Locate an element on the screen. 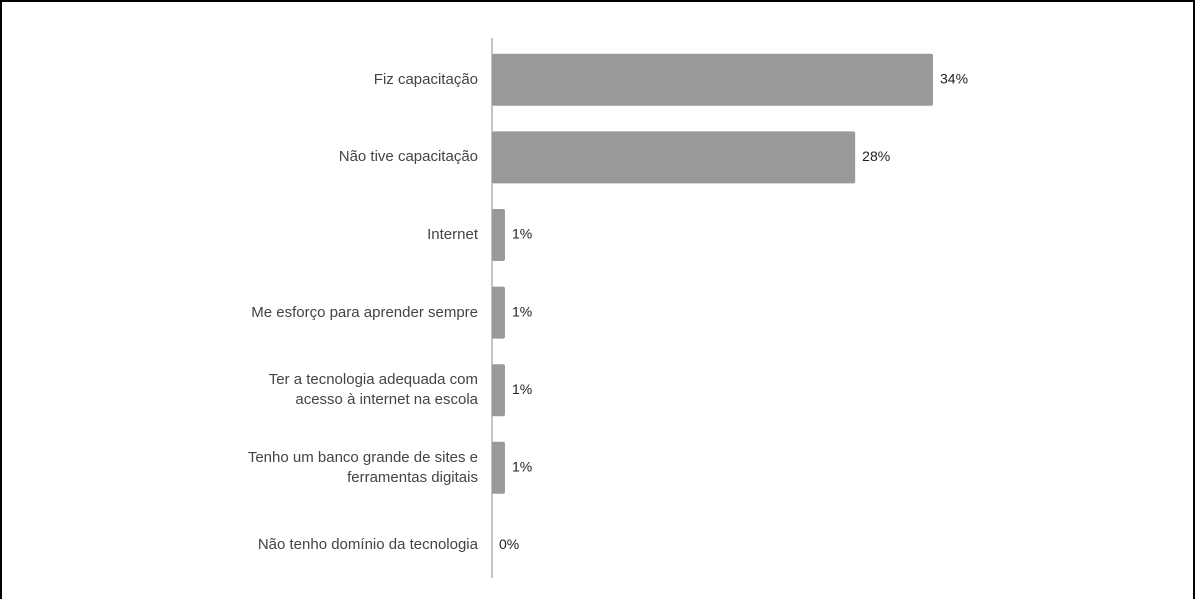 The height and width of the screenshot is (599, 1195). category-label: Não tenho domínio da tecnologia is located at coordinates (367, 545).